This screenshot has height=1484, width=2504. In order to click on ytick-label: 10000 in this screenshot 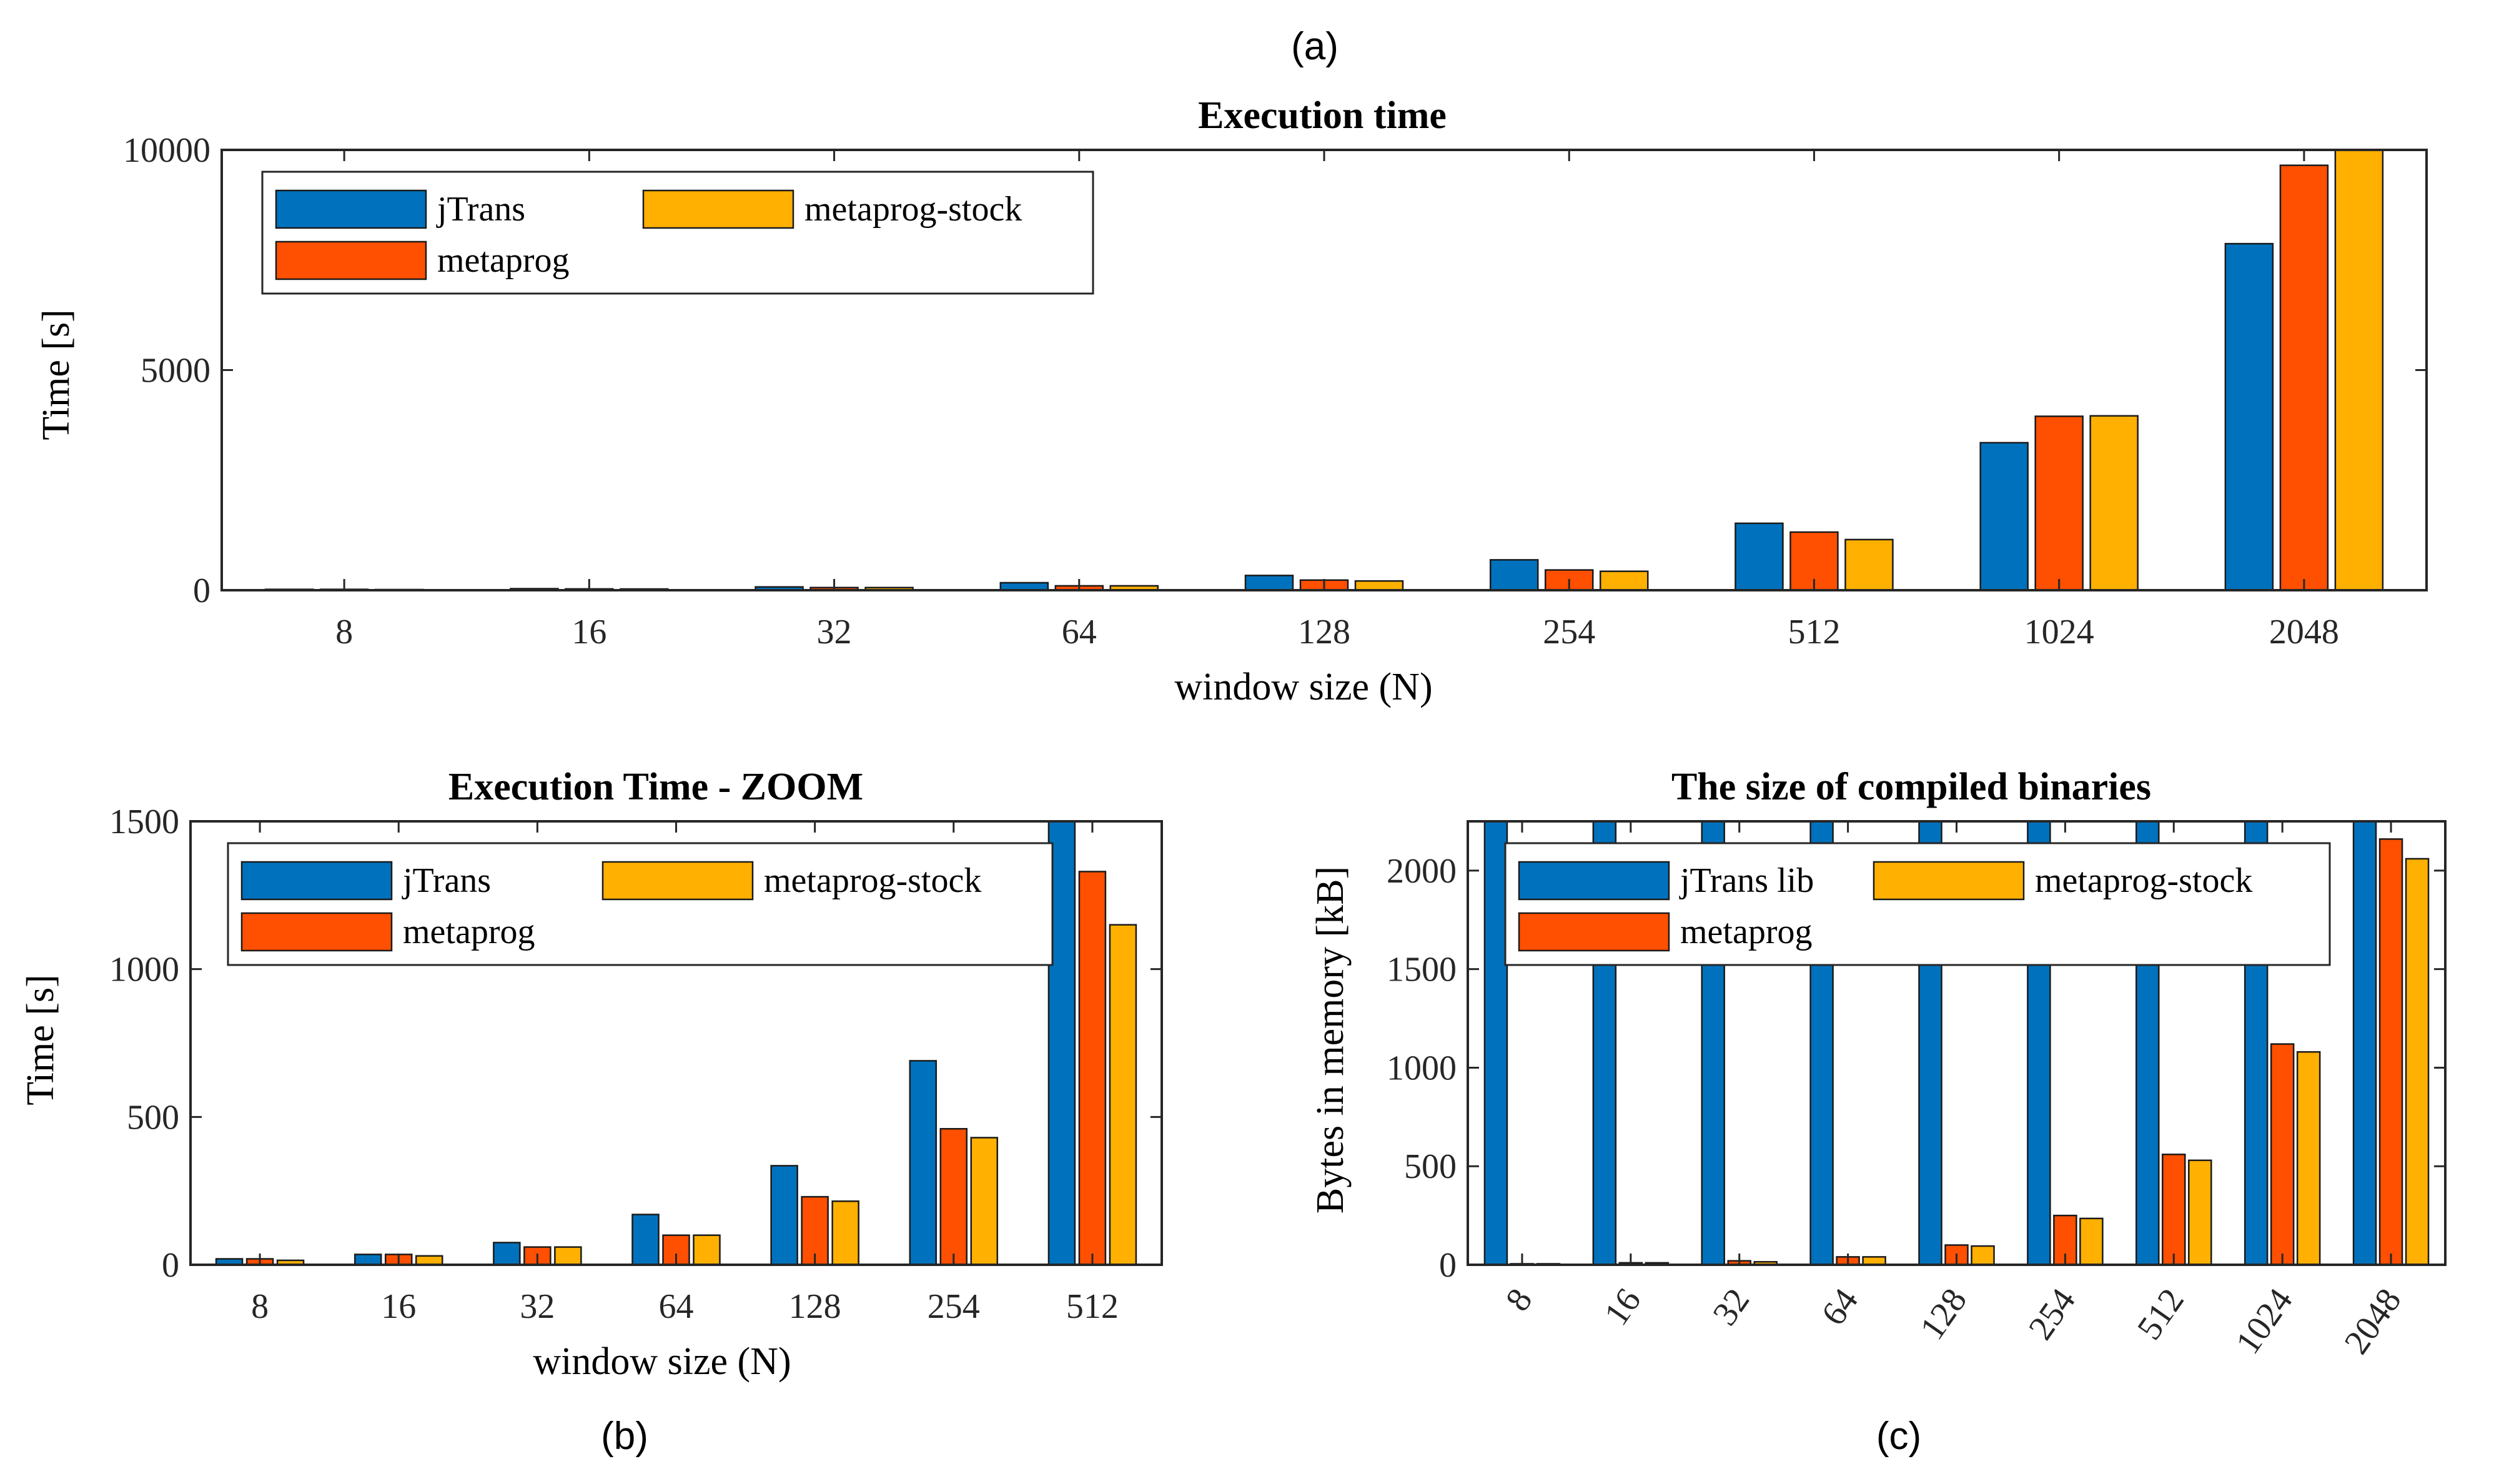, I will do `click(167, 150)`.